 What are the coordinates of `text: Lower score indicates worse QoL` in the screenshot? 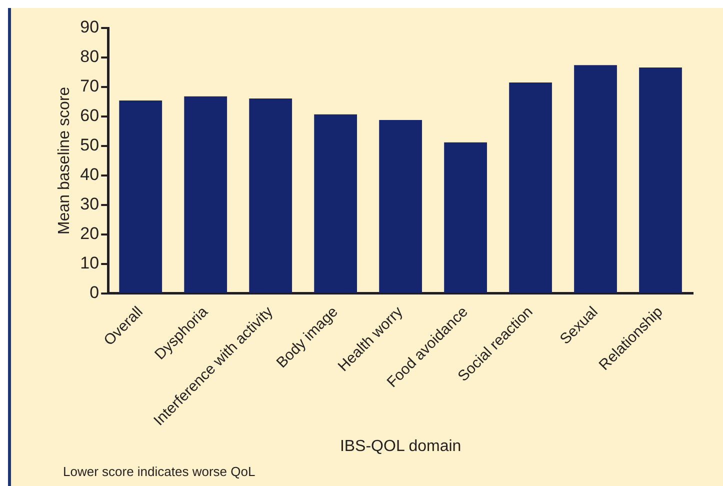 It's located at (159, 471).